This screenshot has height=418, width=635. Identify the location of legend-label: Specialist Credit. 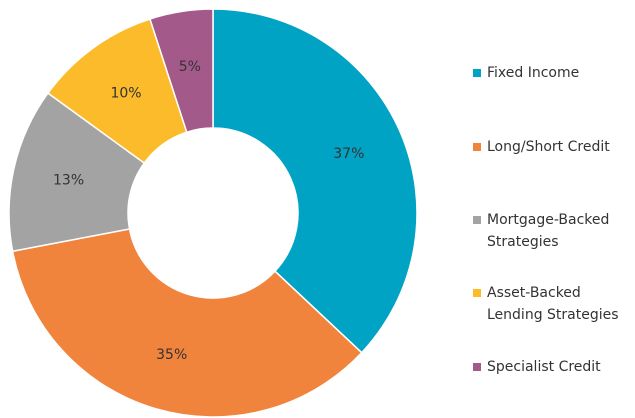
(544, 367).